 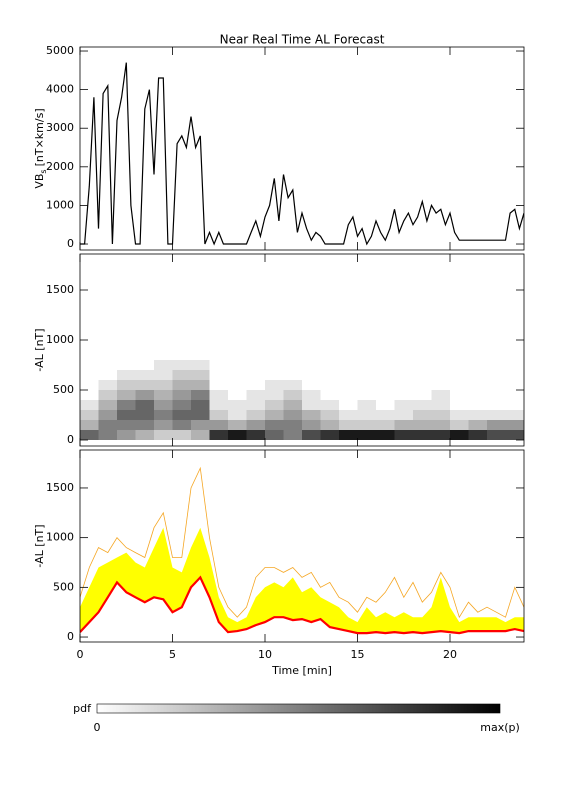 What do you see at coordinates (43, 171) in the screenshot?
I see `y-axis-label-sub: s` at bounding box center [43, 171].